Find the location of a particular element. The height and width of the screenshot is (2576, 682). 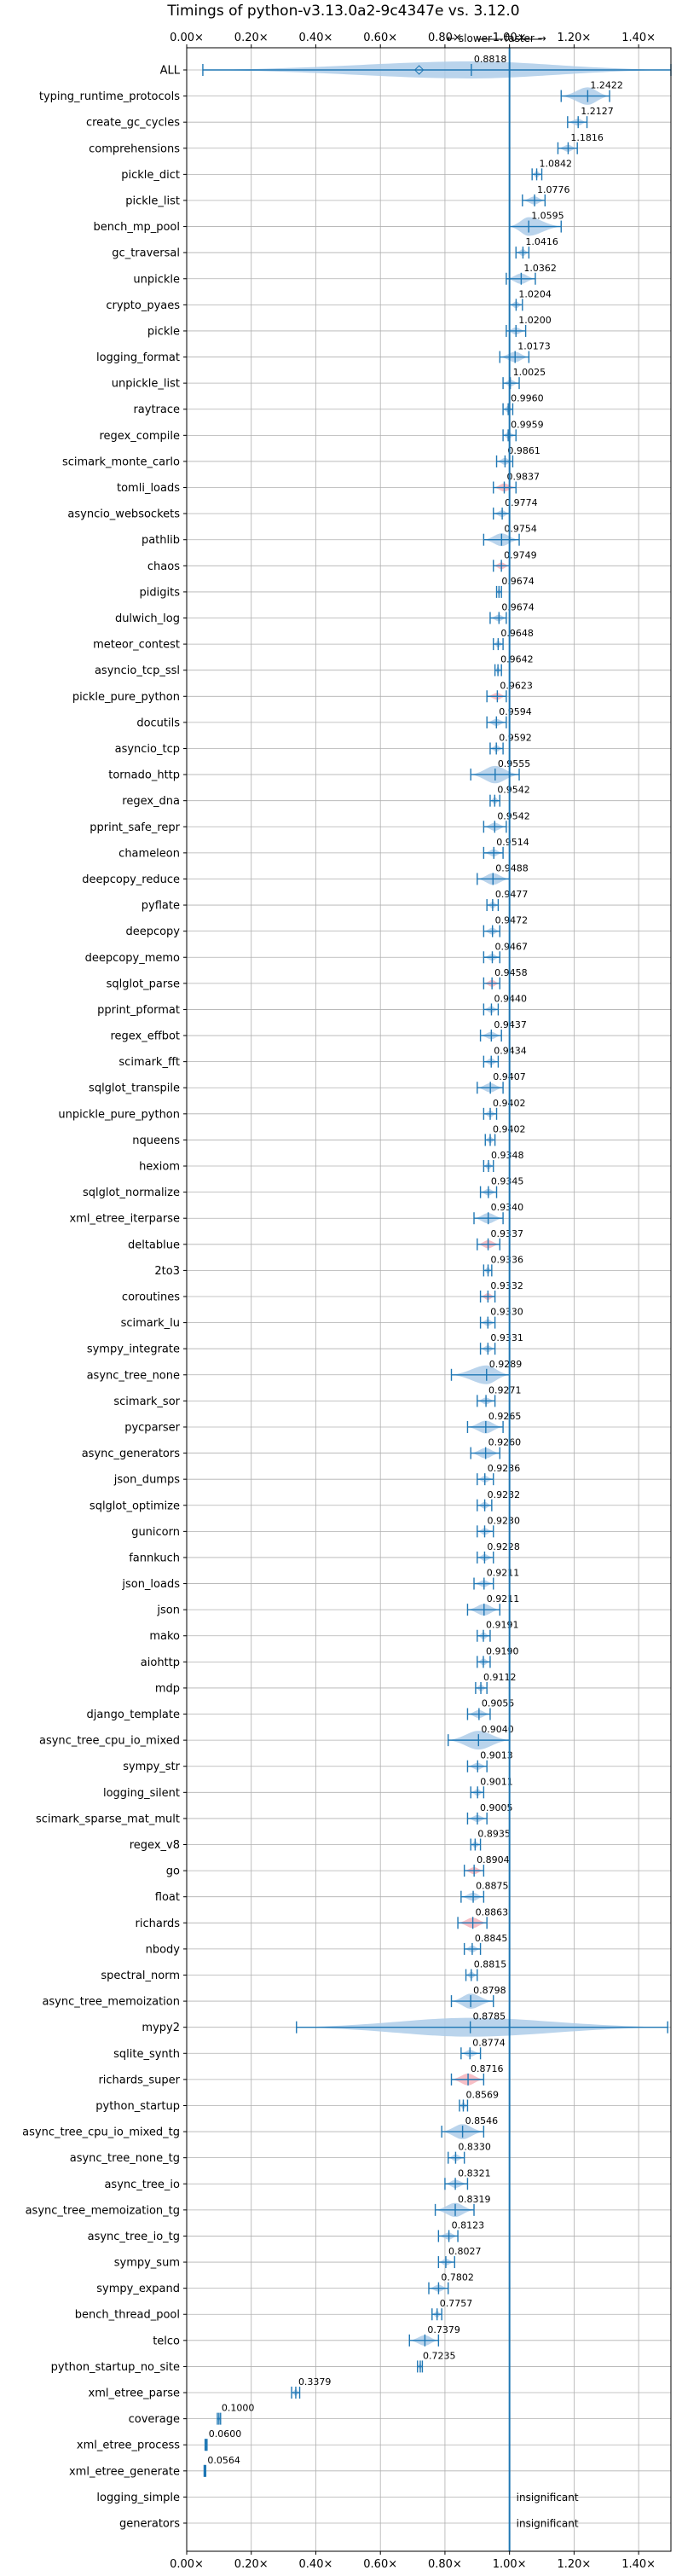

benchmark-label: xml_etree_parse is located at coordinates (134, 2393).